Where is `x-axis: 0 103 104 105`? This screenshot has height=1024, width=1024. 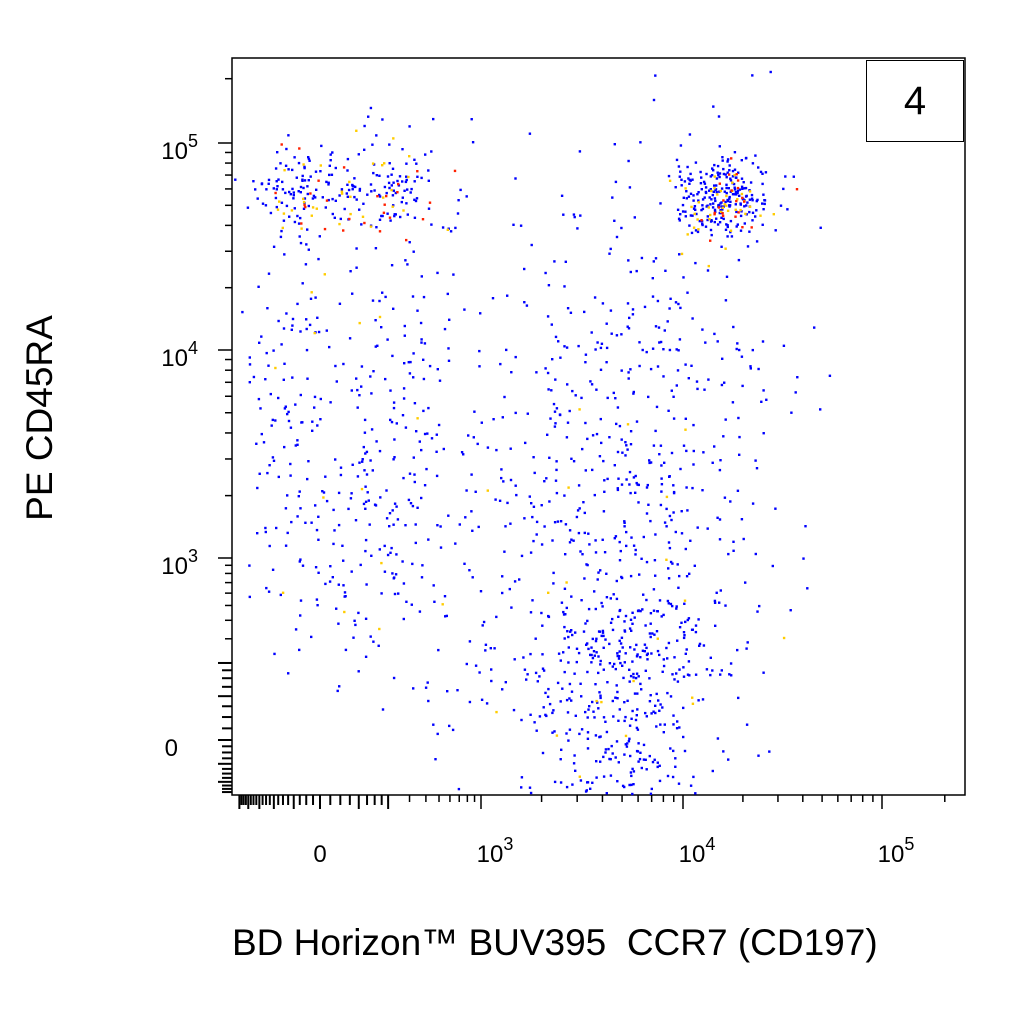
x-axis: 0 103 104 105 is located at coordinates (592, 831).